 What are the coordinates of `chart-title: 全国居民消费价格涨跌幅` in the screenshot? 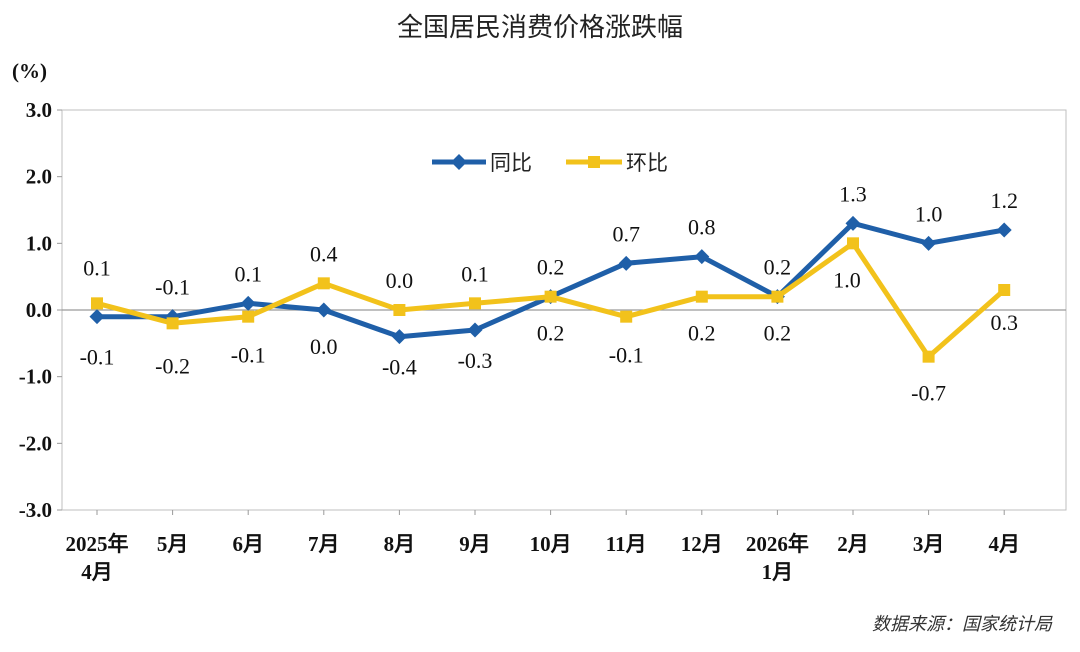 It's located at (540, 28).